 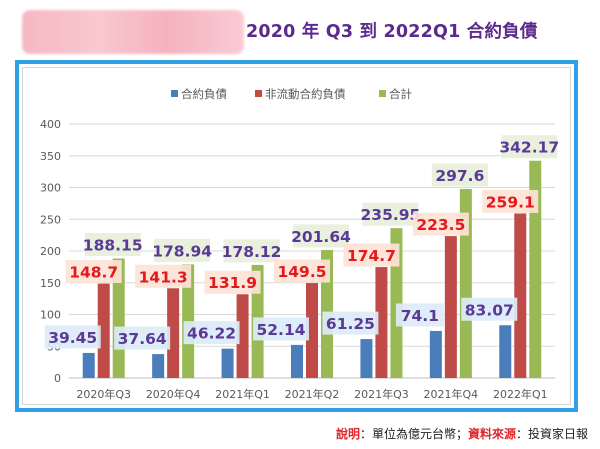 I want to click on legend-label: 合約負債, so click(x=204, y=94).